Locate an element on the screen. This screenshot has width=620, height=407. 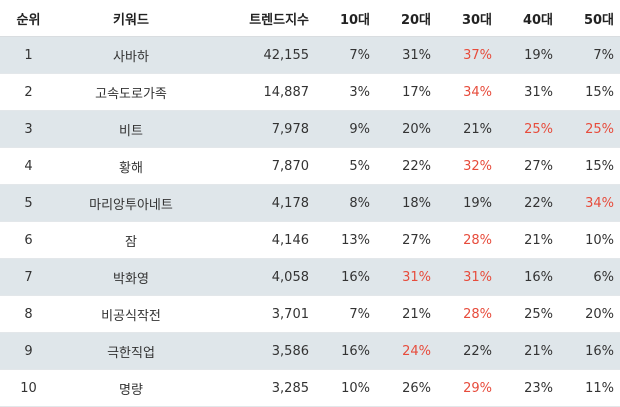
cell-age-40s: 22% is located at coordinates (528, 203).